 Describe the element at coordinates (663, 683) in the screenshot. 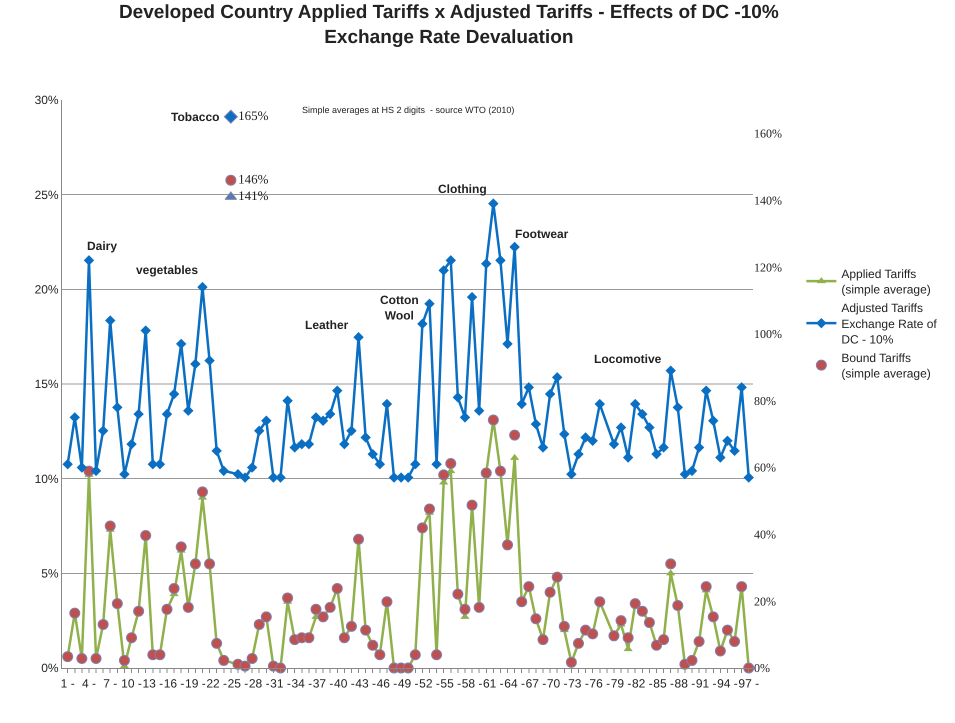

I see `x-tick-label: 85 -` at that location.